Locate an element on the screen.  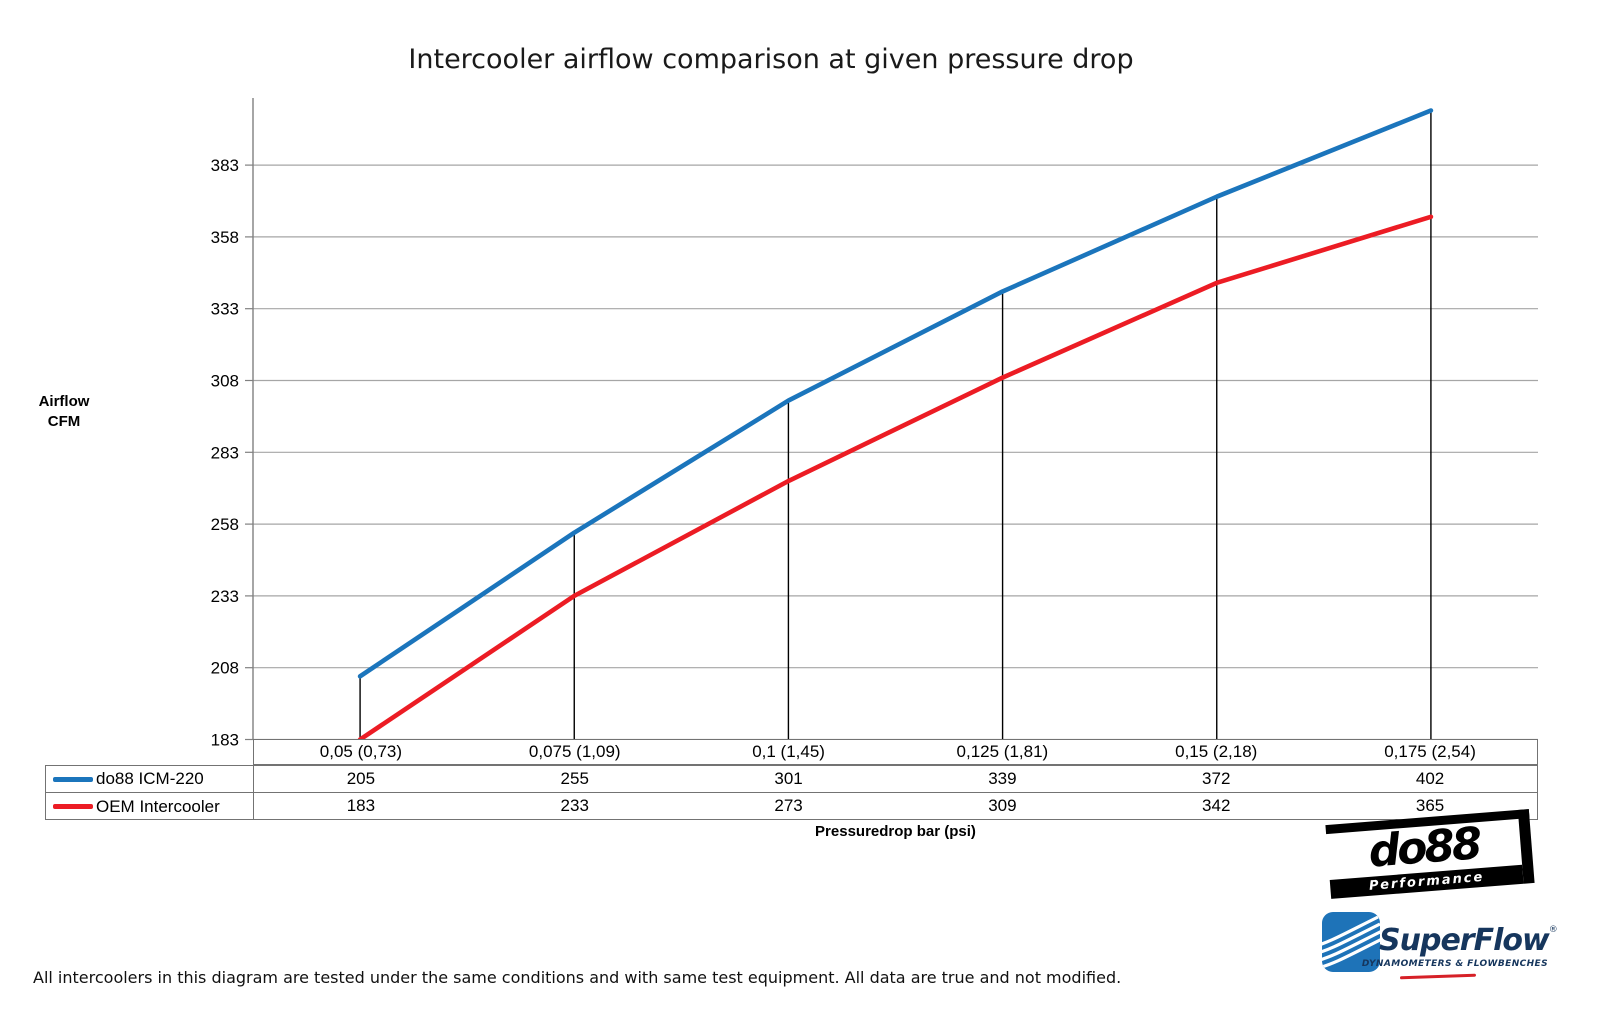
value-cell: 372 is located at coordinates (1216, 778).